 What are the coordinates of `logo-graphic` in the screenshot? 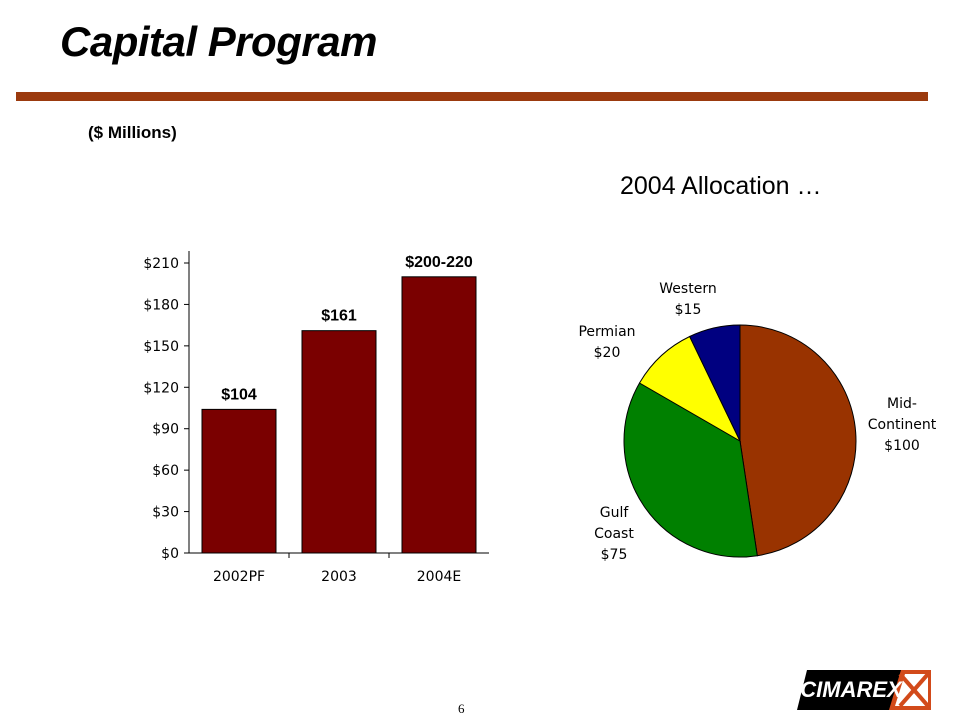 It's located at (864, 690).